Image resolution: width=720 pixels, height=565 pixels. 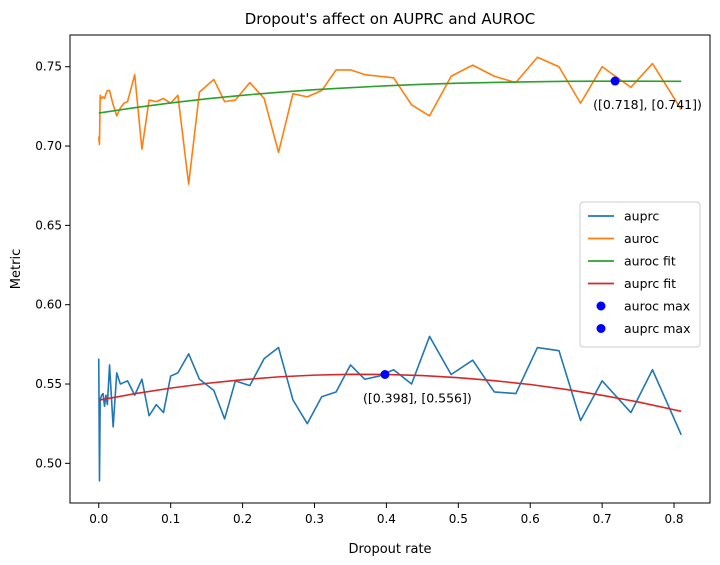 I want to click on annotation-label: ([0.398], [0.556]), so click(x=417, y=397).